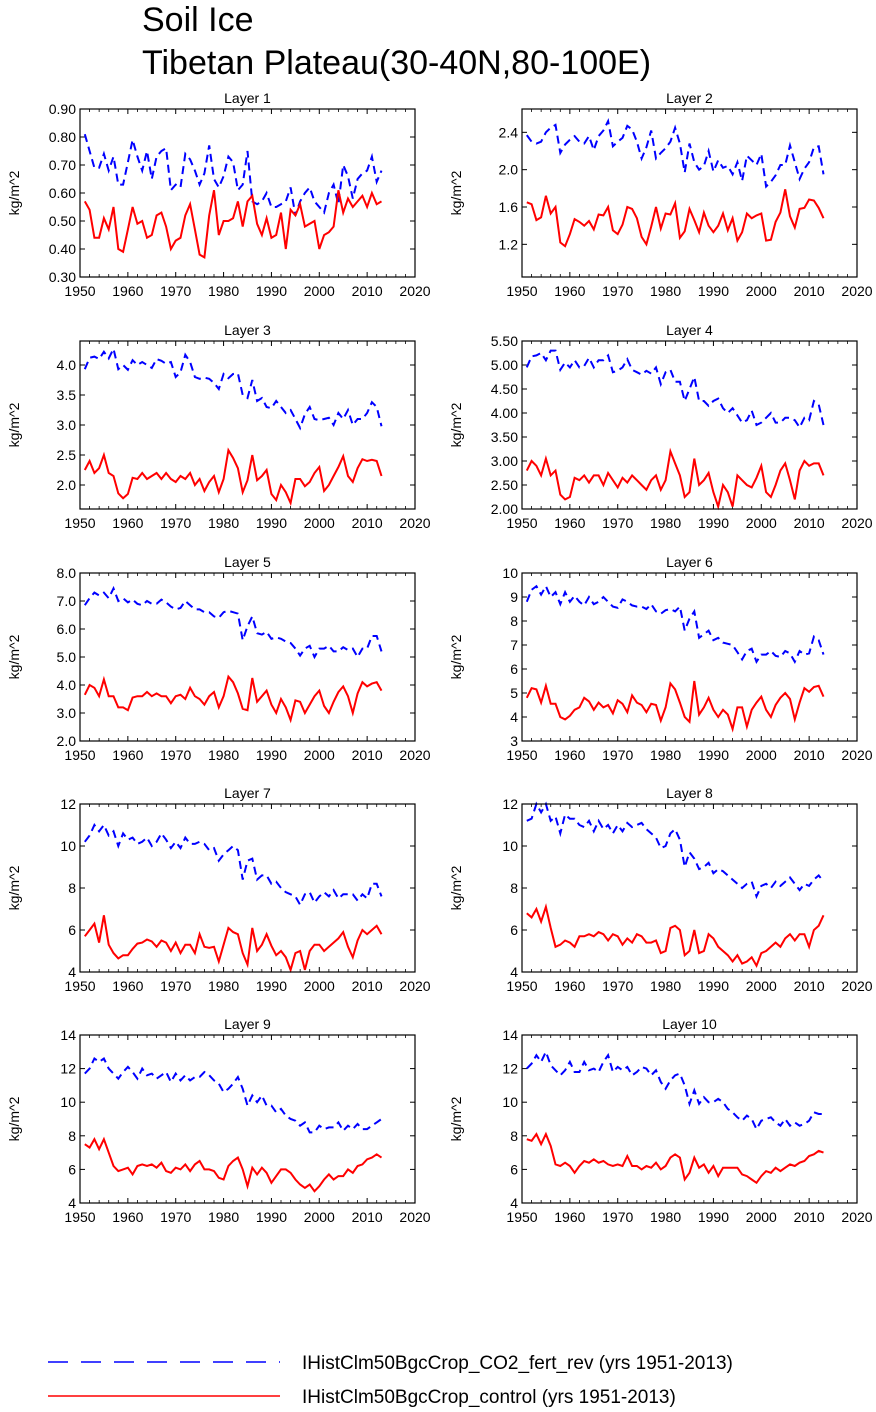 This screenshot has height=1412, width=876. I want to click on layer-2-xtick-label: 1970, so click(617, 291).